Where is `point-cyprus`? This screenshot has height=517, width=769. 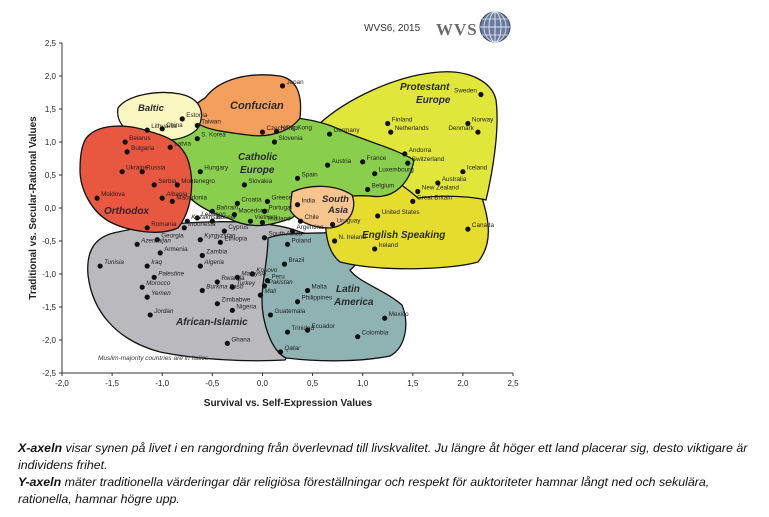 point-cyprus is located at coordinates (224, 231).